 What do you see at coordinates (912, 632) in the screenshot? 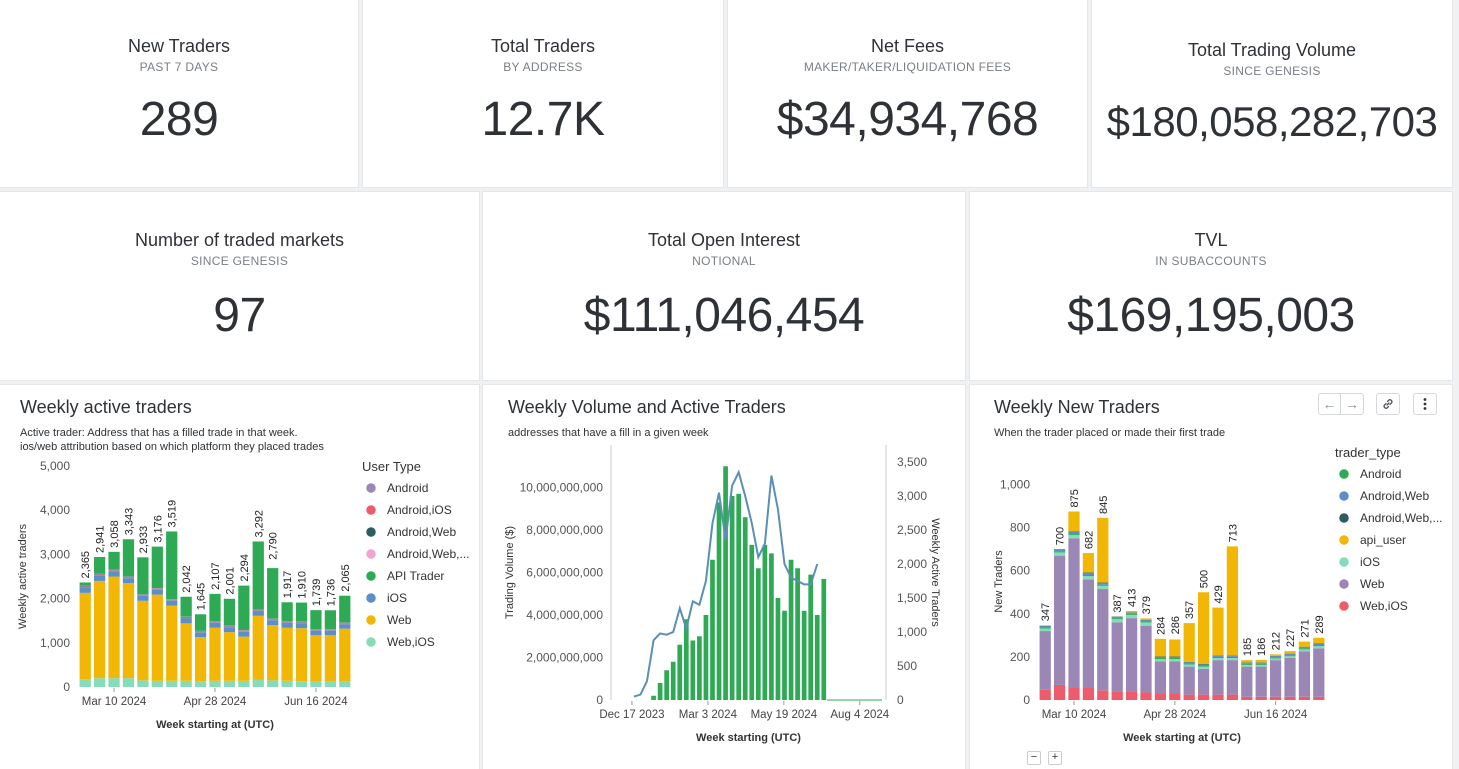
I see `y2-tick-label: 1,000` at bounding box center [912, 632].